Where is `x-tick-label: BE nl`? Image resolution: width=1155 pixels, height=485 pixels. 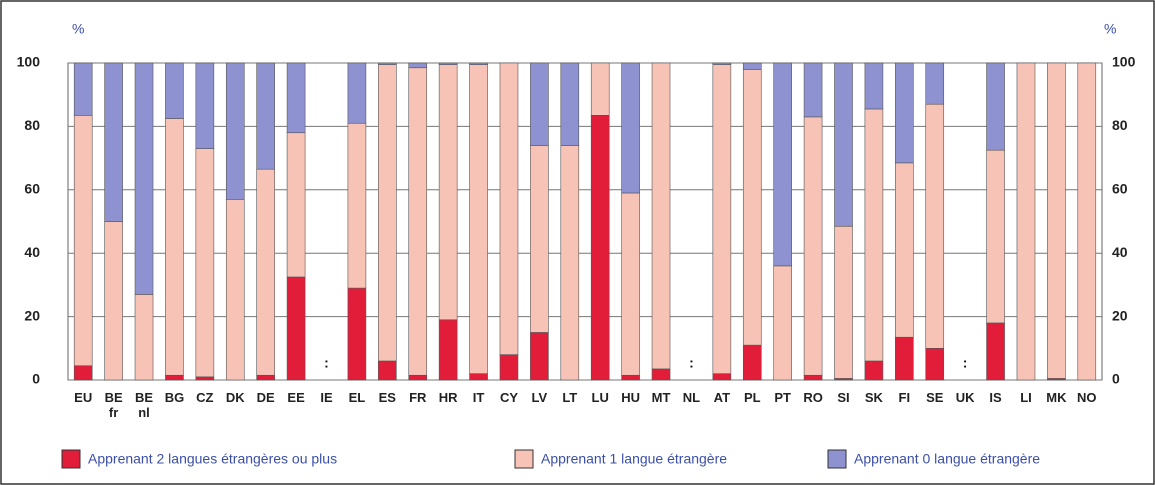
x-tick-label: BE nl is located at coordinates (144, 405).